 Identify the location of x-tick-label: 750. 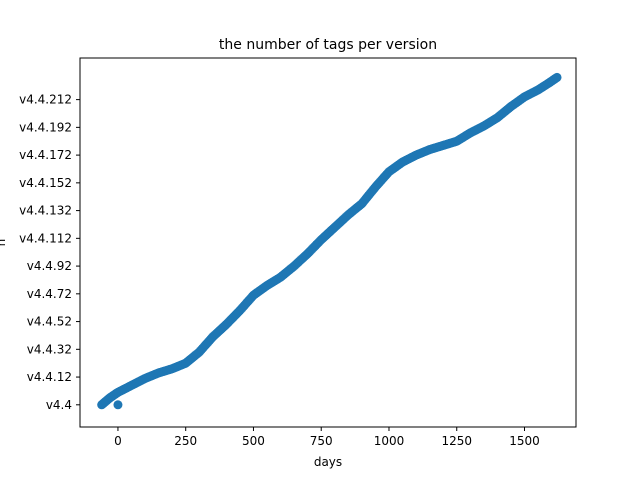
(321, 441).